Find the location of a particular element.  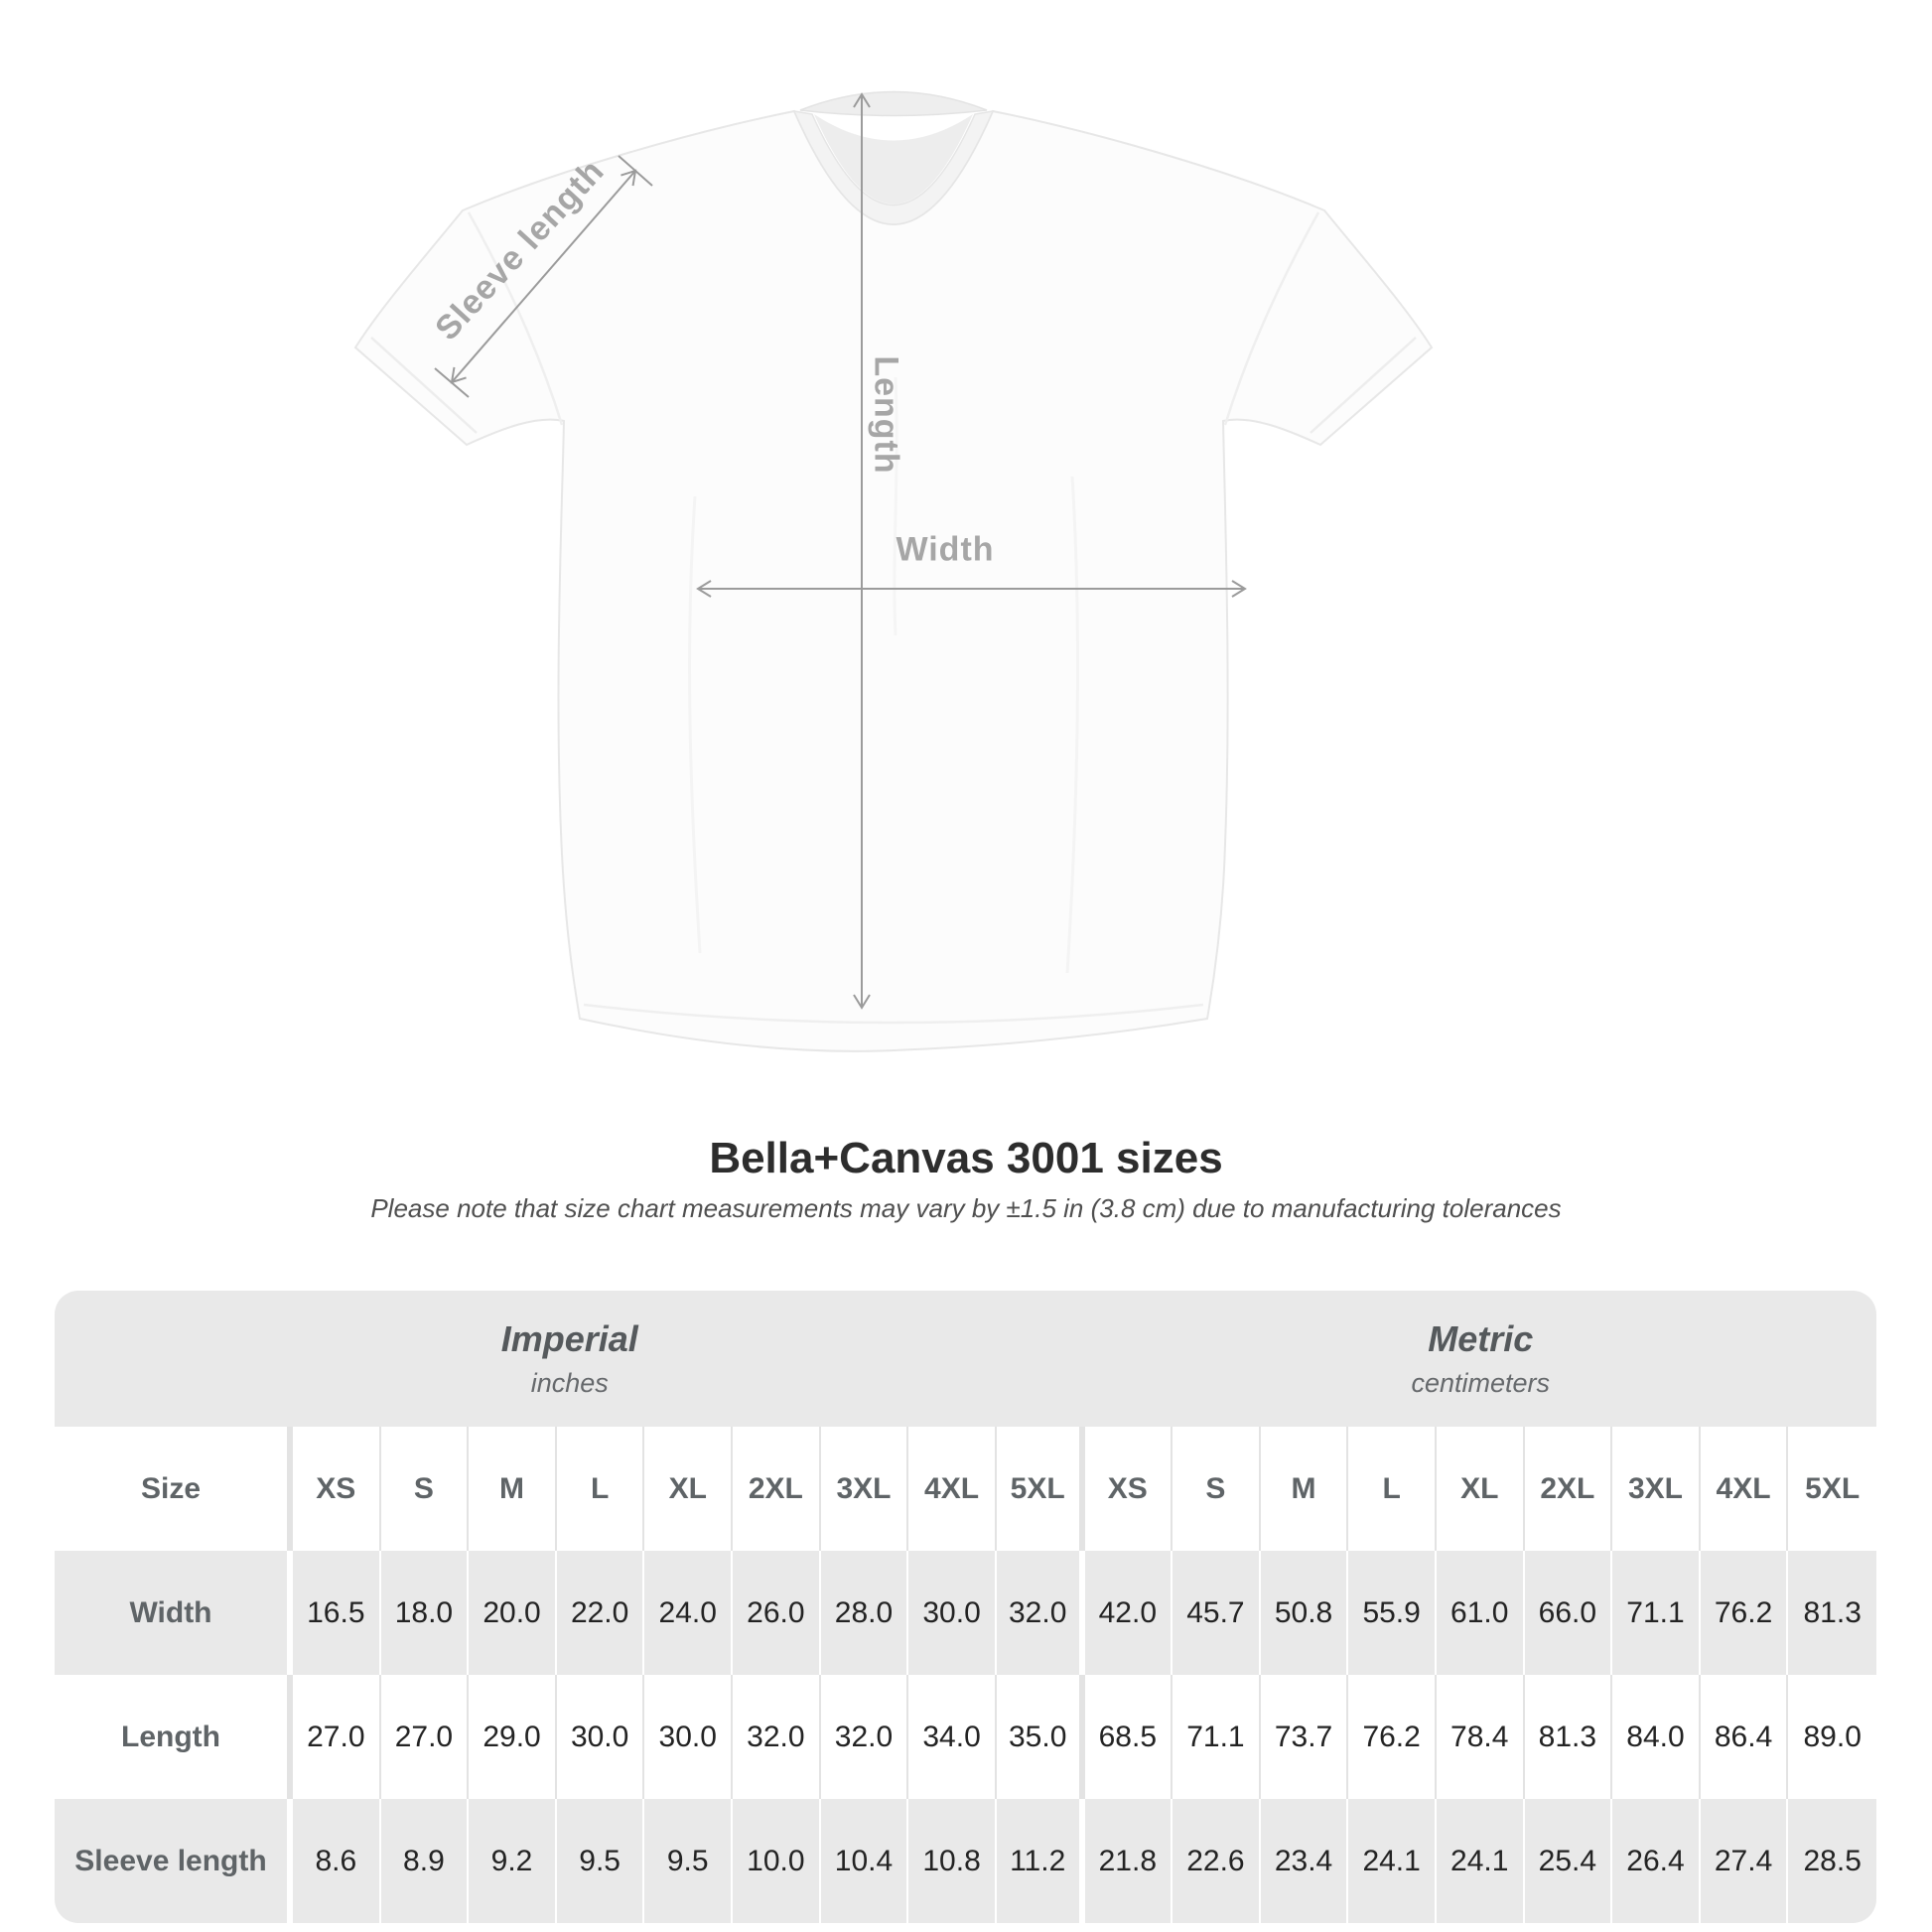

cell-sleeve-length-metric-3xl: 26.4 is located at coordinates (1656, 1861).